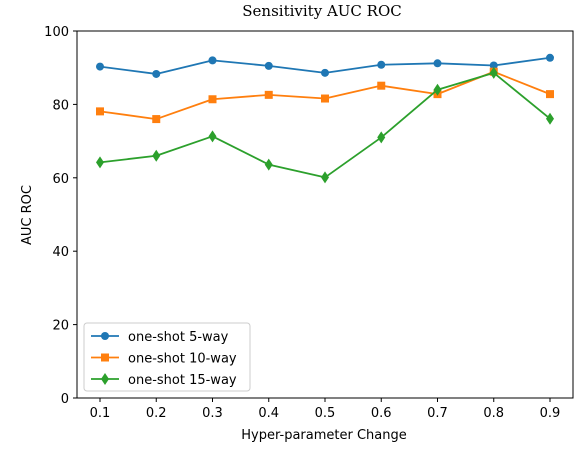  I want to click on y-tick-label: 0, so click(65, 399).